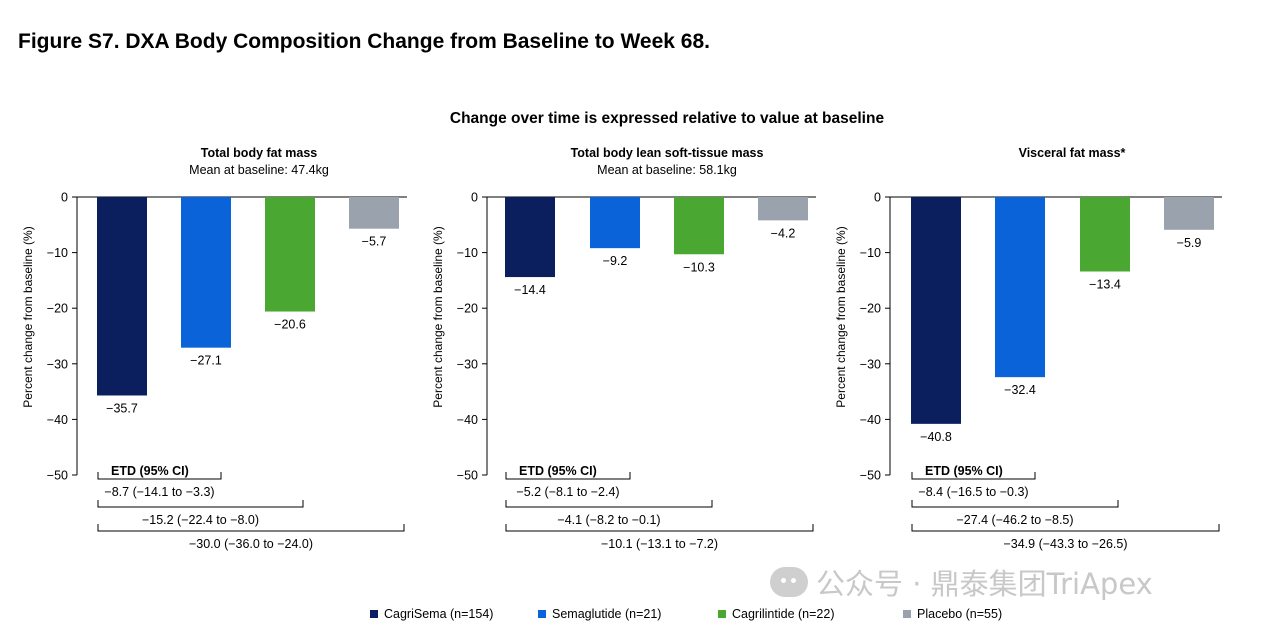 The height and width of the screenshot is (633, 1279). I want to click on legend-item-semaglutide: Semaglutide (n=21), so click(599, 614).